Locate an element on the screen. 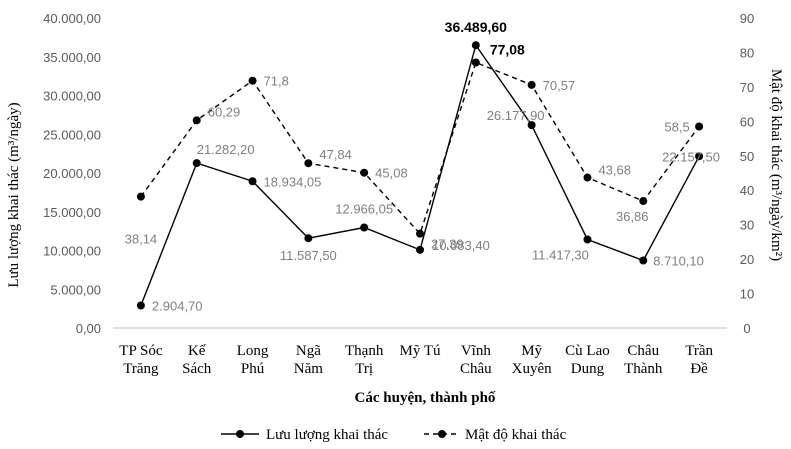 This screenshot has height=449, width=791. data-label-luu-luong: 10.083,40 is located at coordinates (461, 245).